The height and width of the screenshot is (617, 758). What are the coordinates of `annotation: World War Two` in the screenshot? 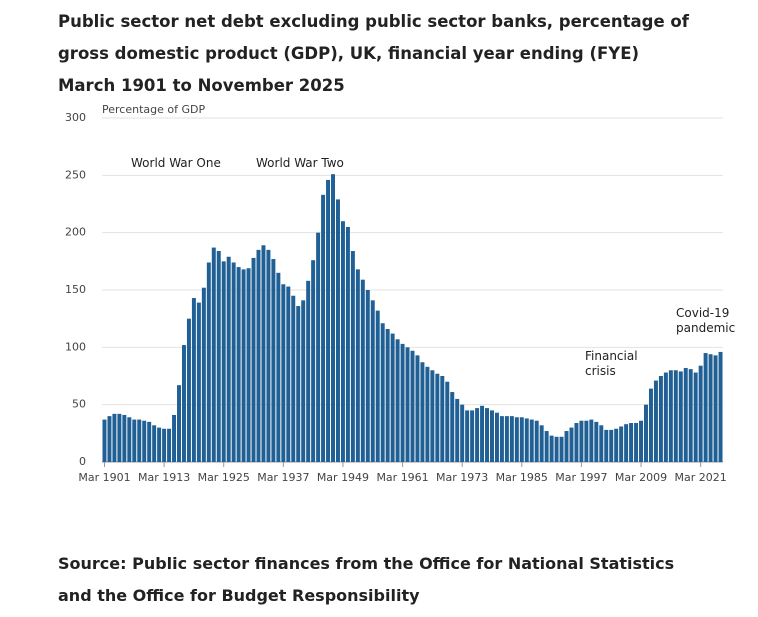 It's located at (300, 163).